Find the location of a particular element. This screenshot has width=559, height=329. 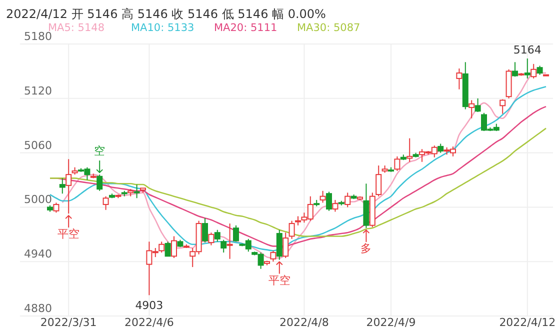

y-tick-label: 5000 is located at coordinates (38, 199).